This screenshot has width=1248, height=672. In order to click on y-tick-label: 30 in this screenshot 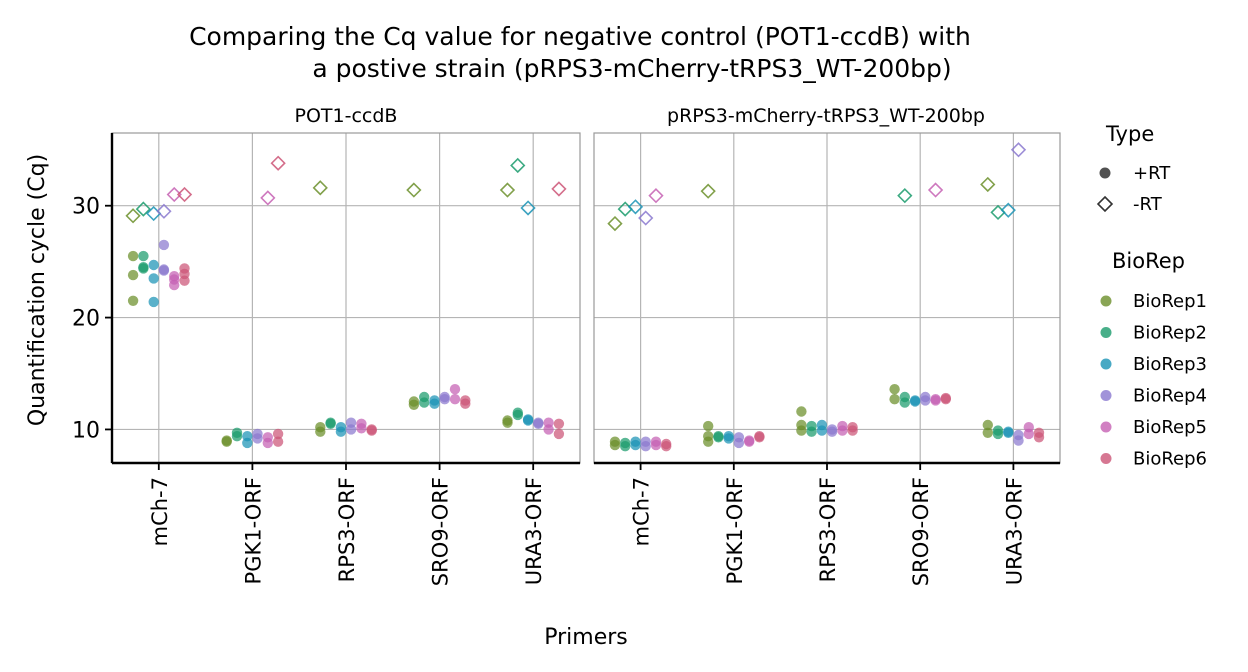, I will do `click(86, 207)`.